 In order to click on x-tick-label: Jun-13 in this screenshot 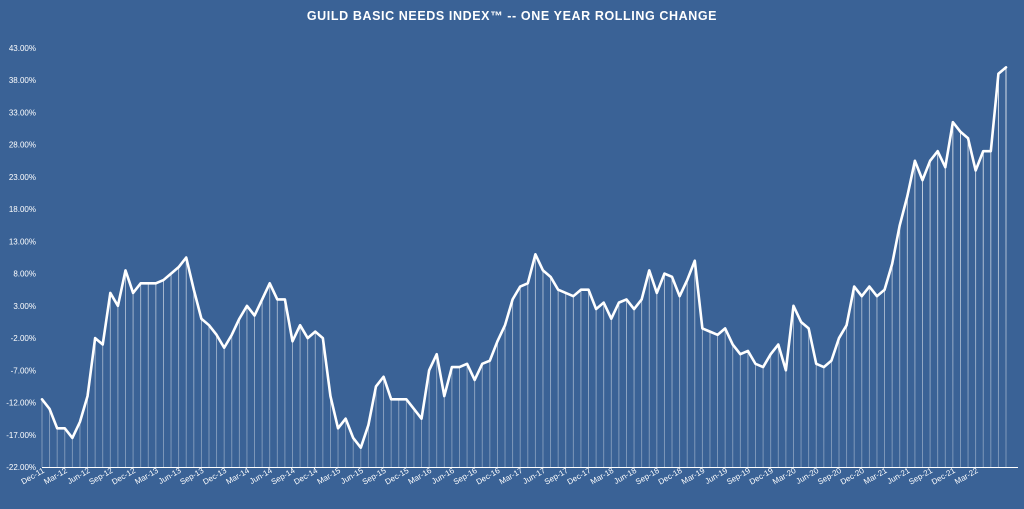, I will do `click(170, 476)`.